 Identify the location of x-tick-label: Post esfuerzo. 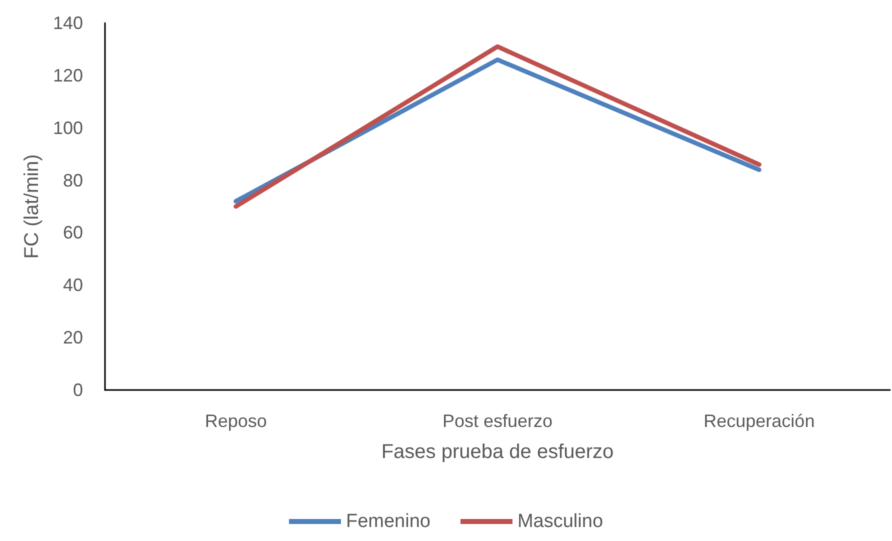
(497, 421).